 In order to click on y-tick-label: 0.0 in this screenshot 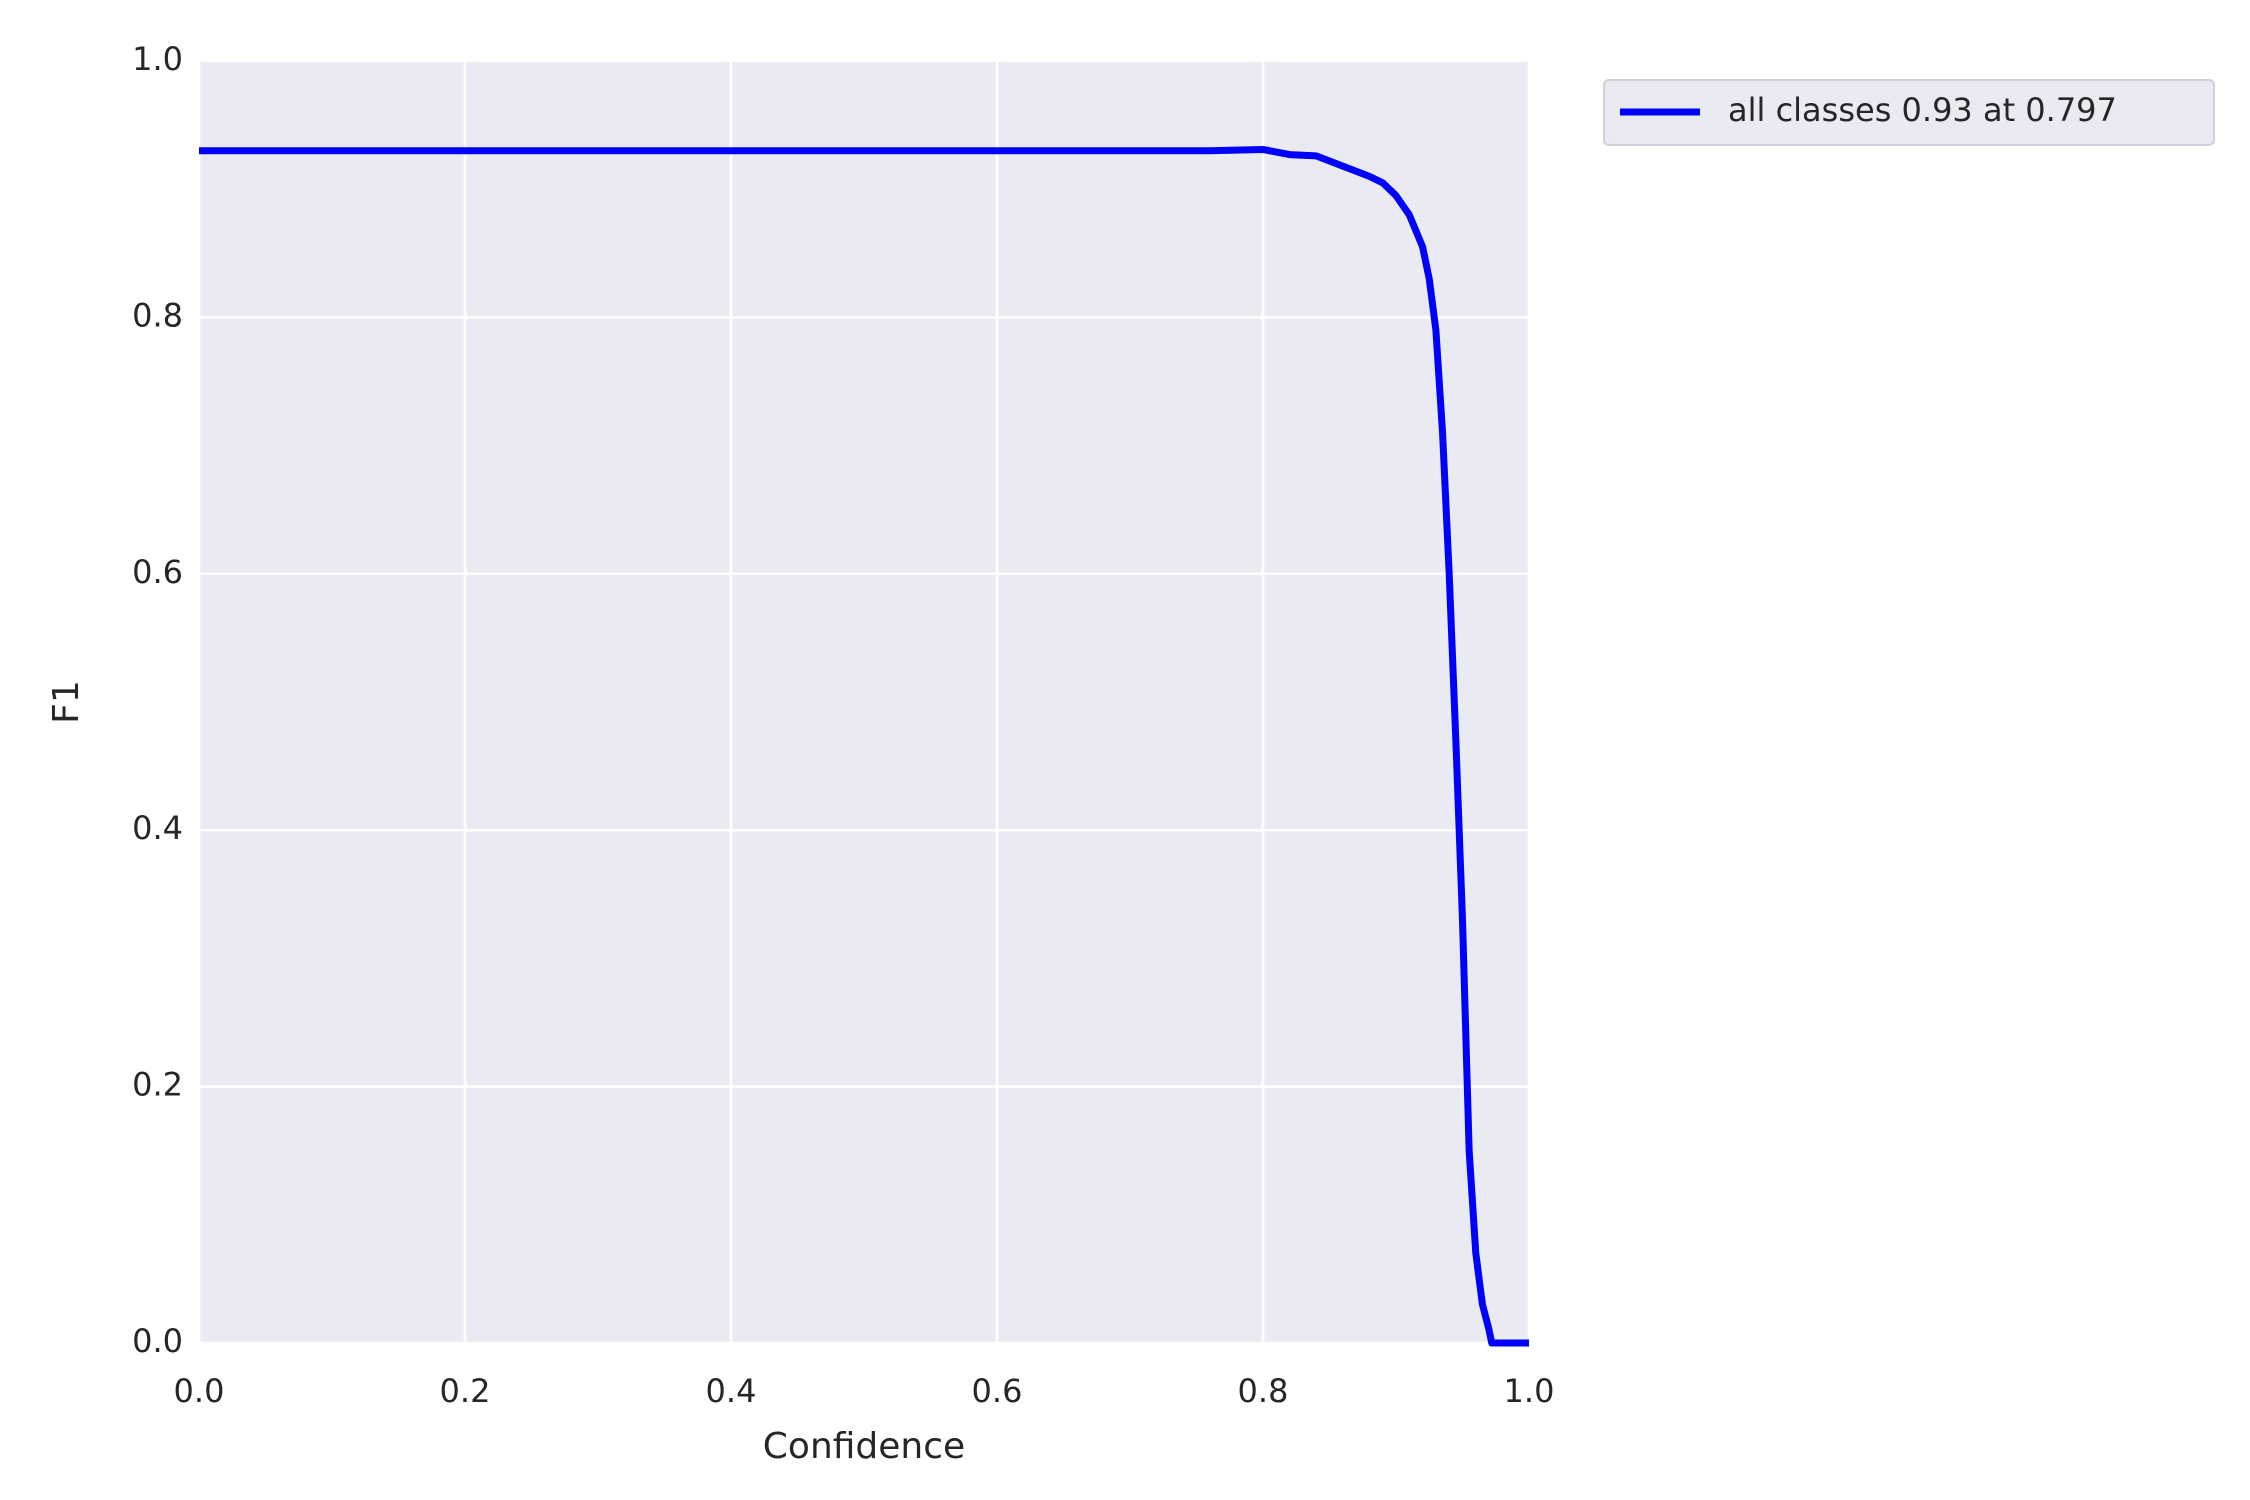, I will do `click(157, 1341)`.